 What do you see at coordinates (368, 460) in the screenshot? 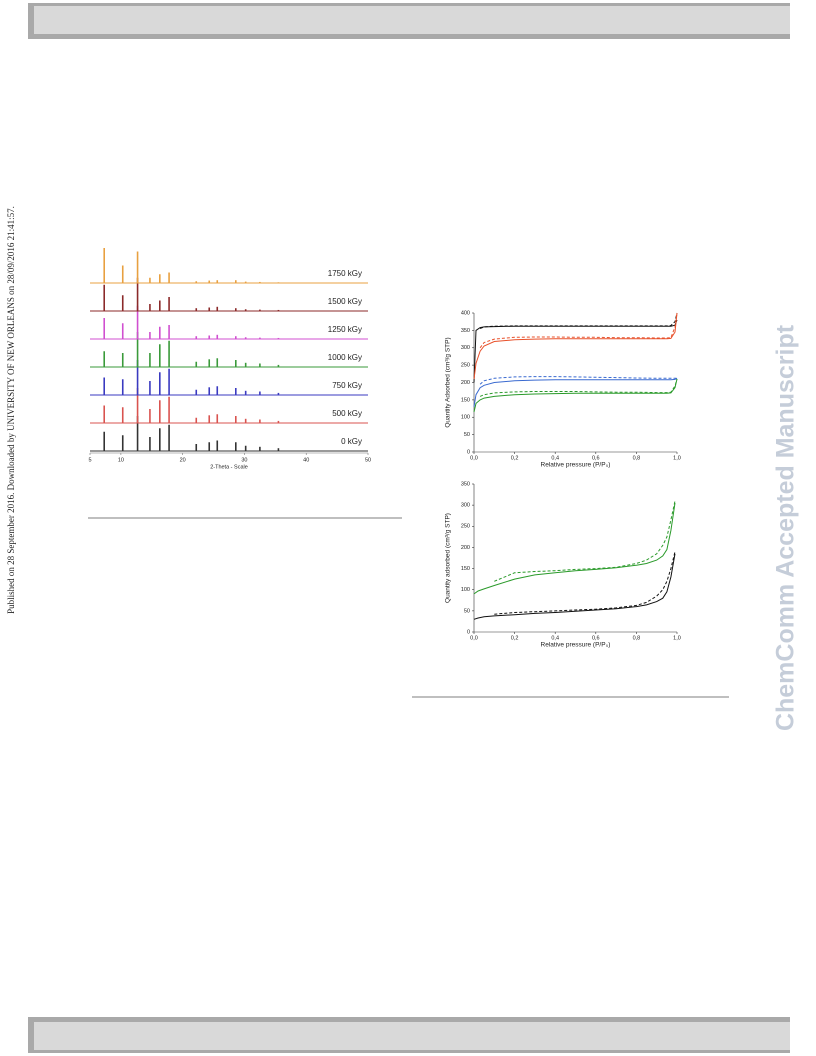
I see `x-tick-label: 50` at bounding box center [368, 460].